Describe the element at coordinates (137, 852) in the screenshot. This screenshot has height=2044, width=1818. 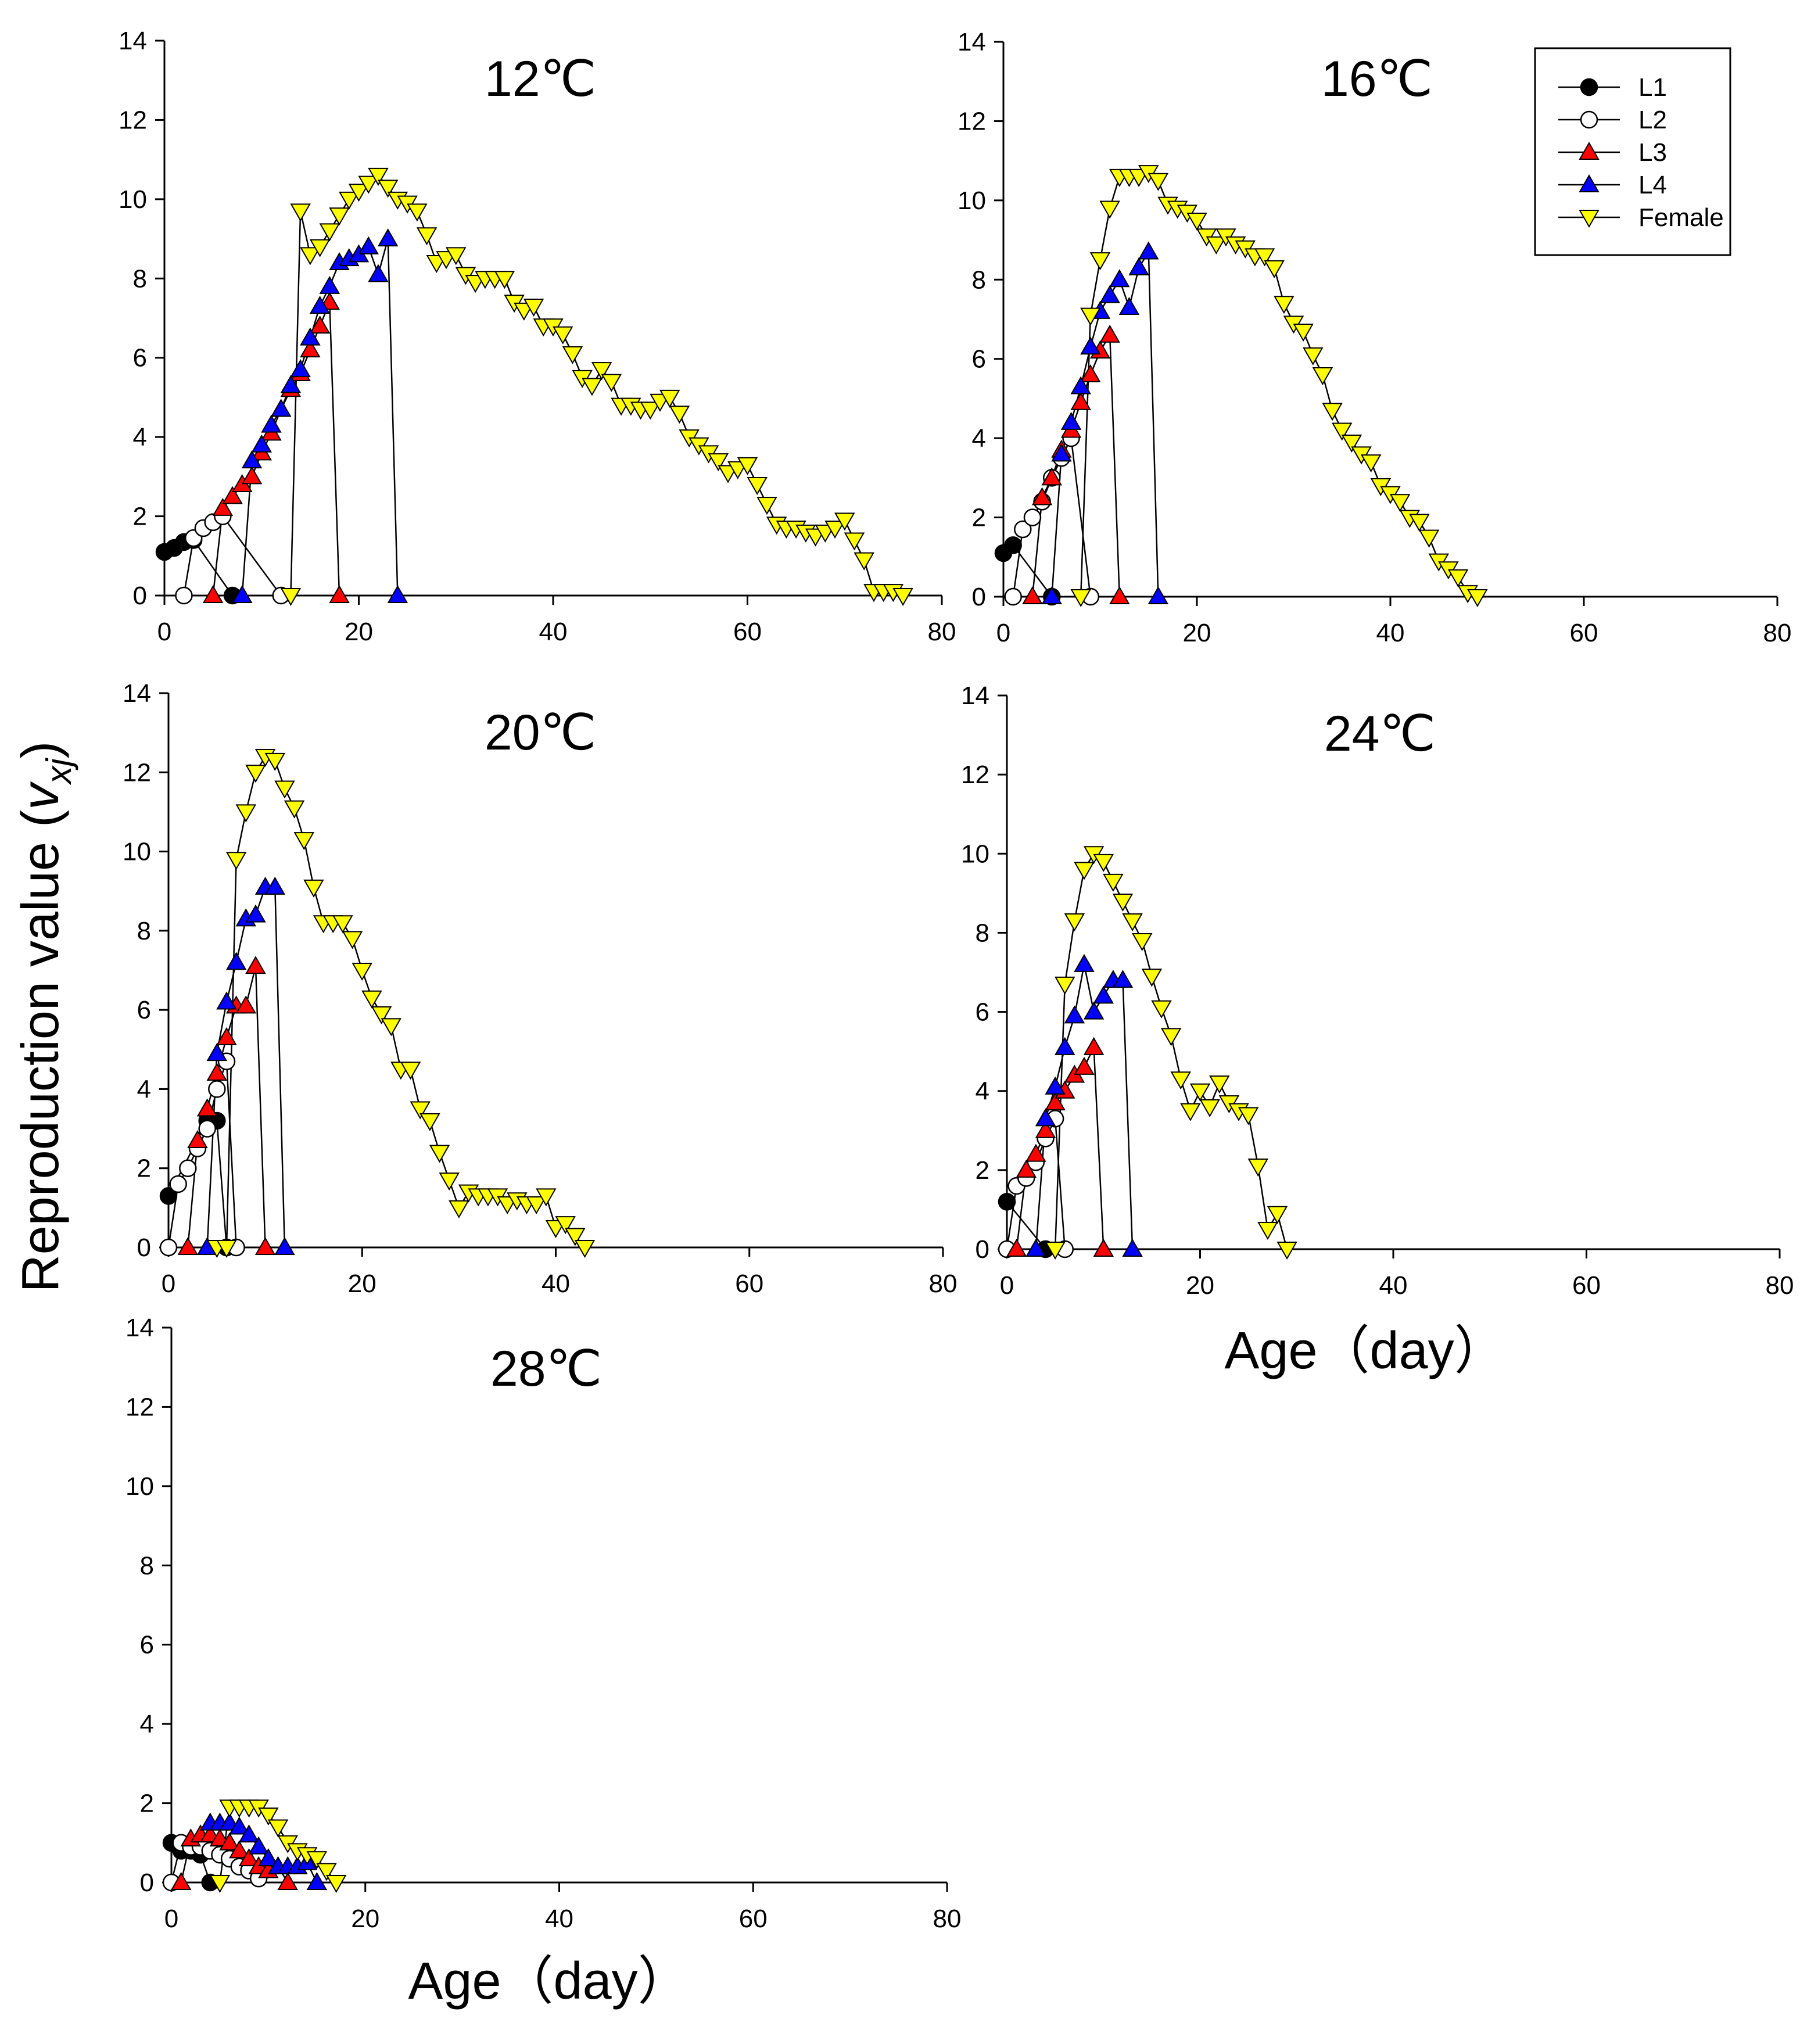
I see `y-tick-label: 10` at that location.